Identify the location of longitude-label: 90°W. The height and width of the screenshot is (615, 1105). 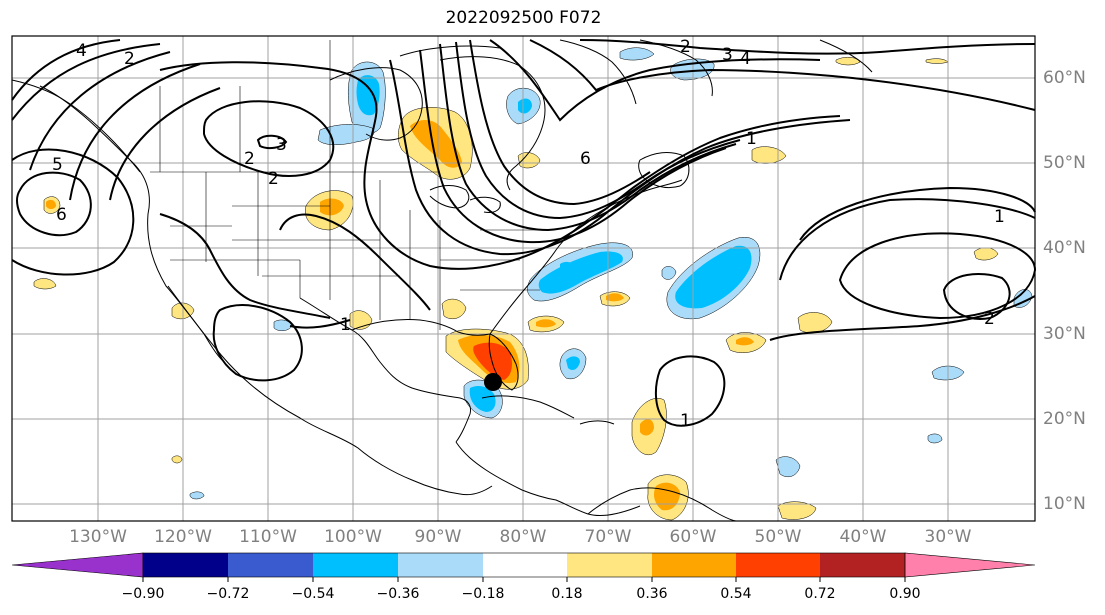
(438, 537).